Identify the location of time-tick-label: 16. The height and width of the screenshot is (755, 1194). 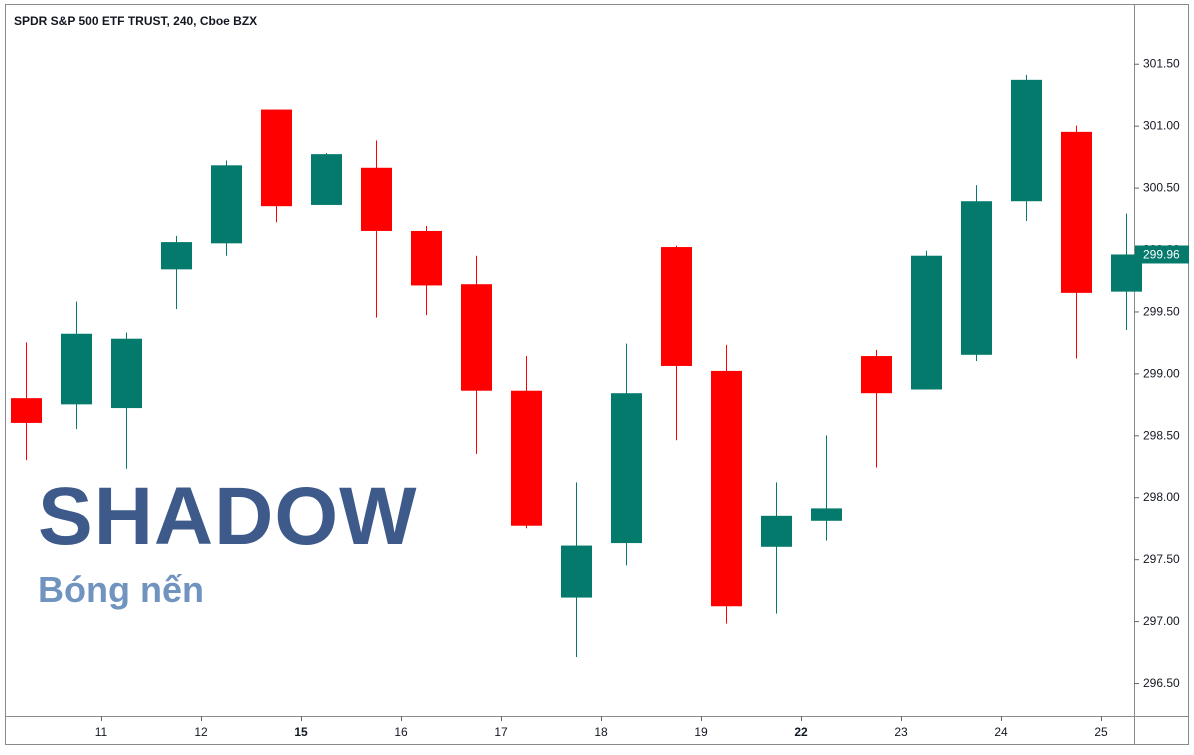
(401, 732).